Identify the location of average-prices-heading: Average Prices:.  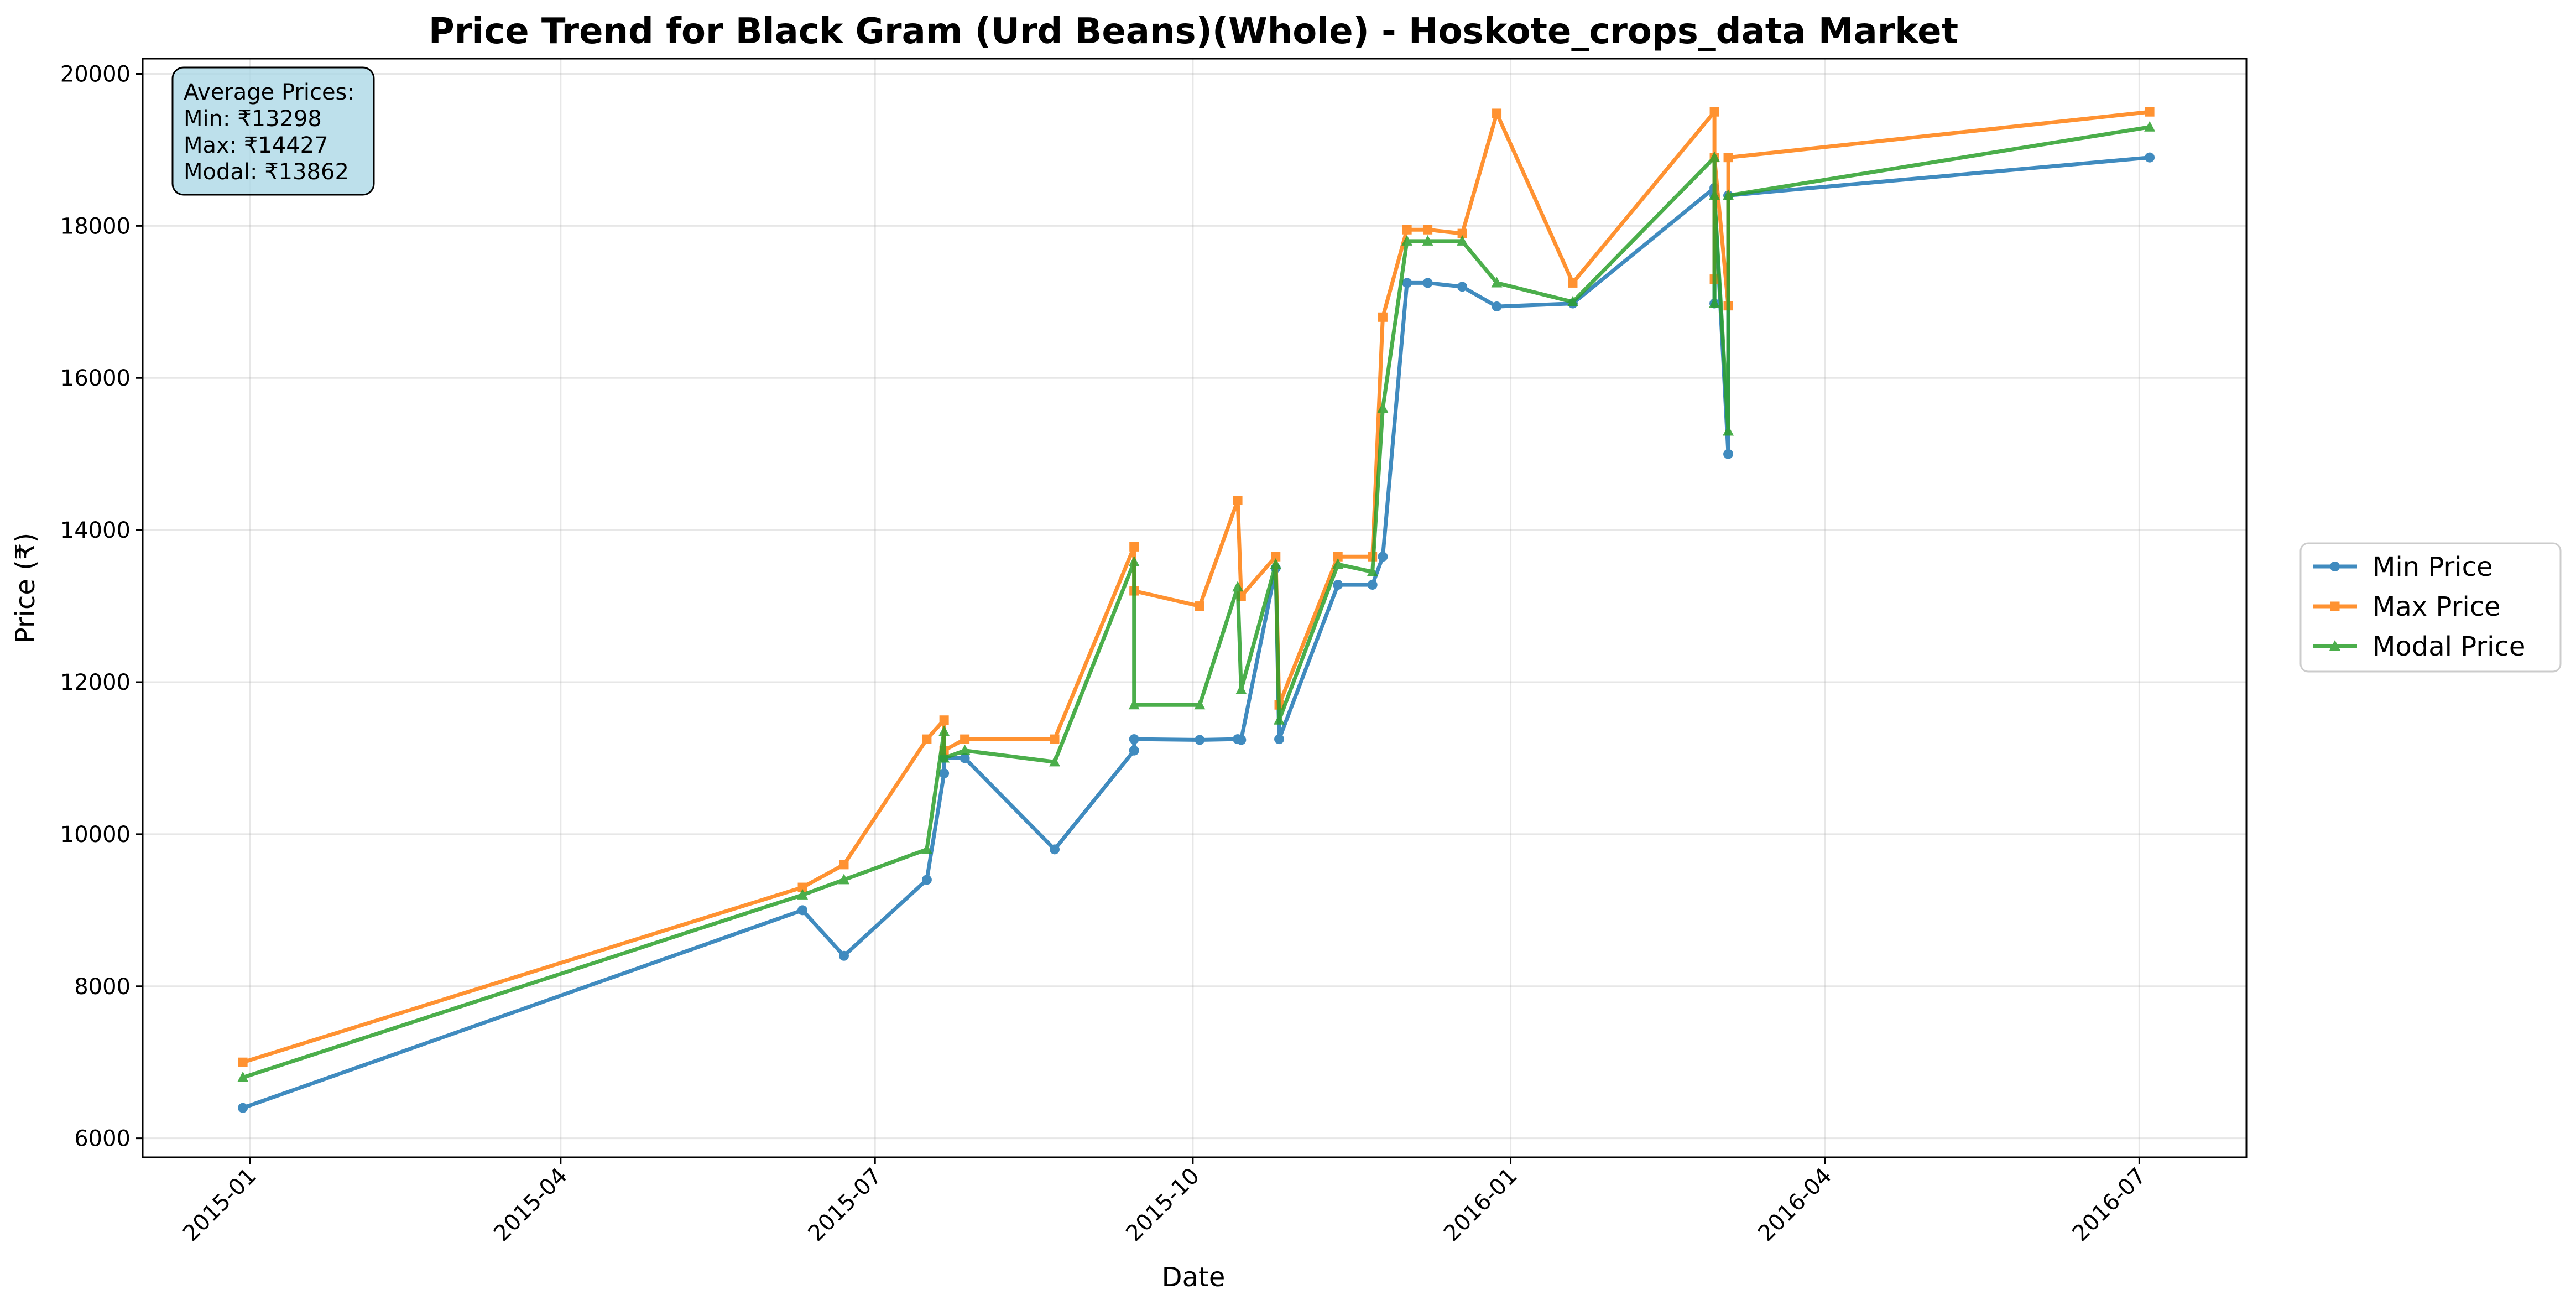
(269, 92).